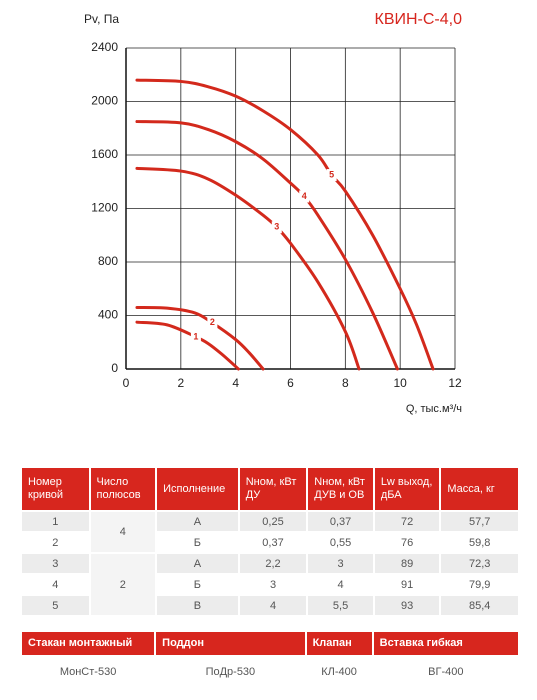 The width and height of the screenshot is (537, 700). What do you see at coordinates (55, 489) in the screenshot?
I see `header-cell: Номер кривой` at bounding box center [55, 489].